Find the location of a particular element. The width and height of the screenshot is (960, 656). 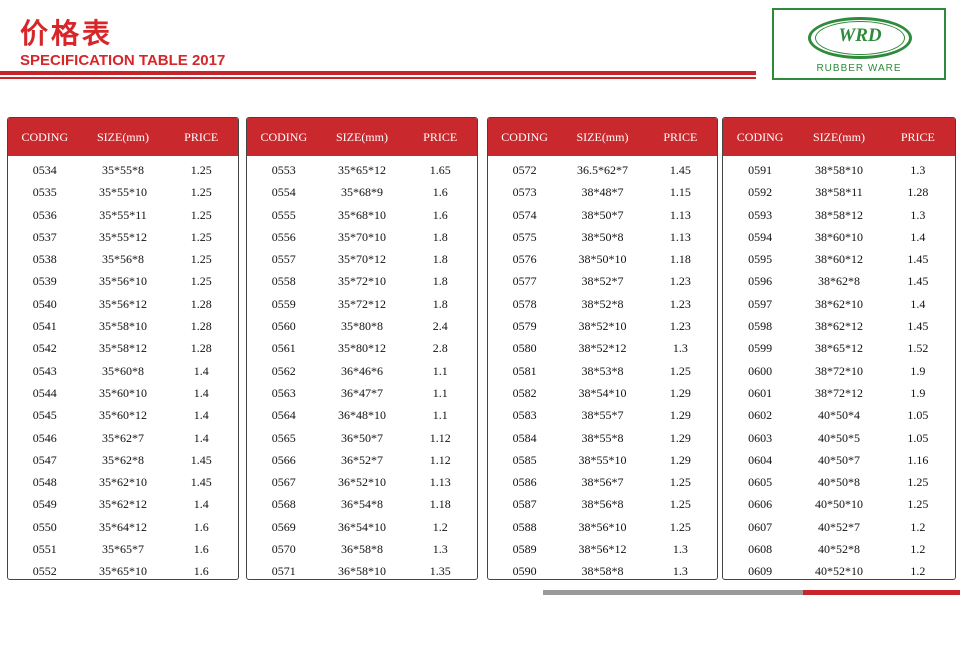

cell-coding: 0597 is located at coordinates (760, 303).